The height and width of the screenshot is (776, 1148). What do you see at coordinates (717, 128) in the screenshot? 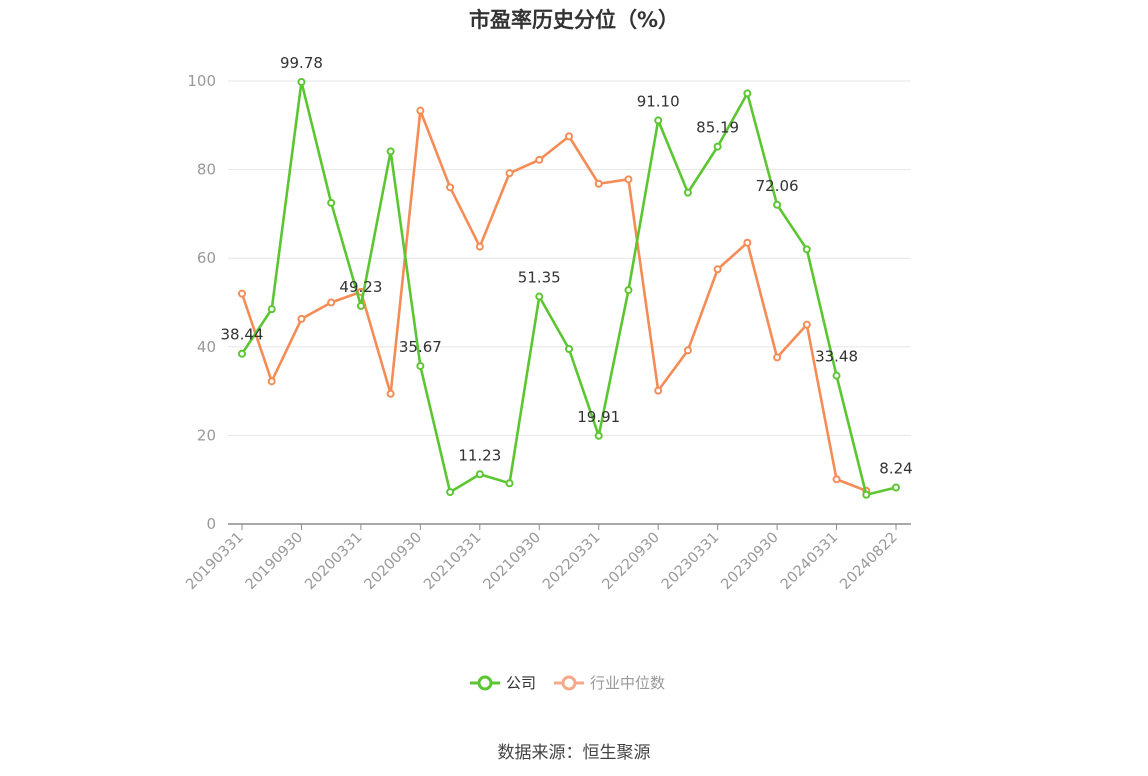
I see `data-label: 85.19` at bounding box center [717, 128].